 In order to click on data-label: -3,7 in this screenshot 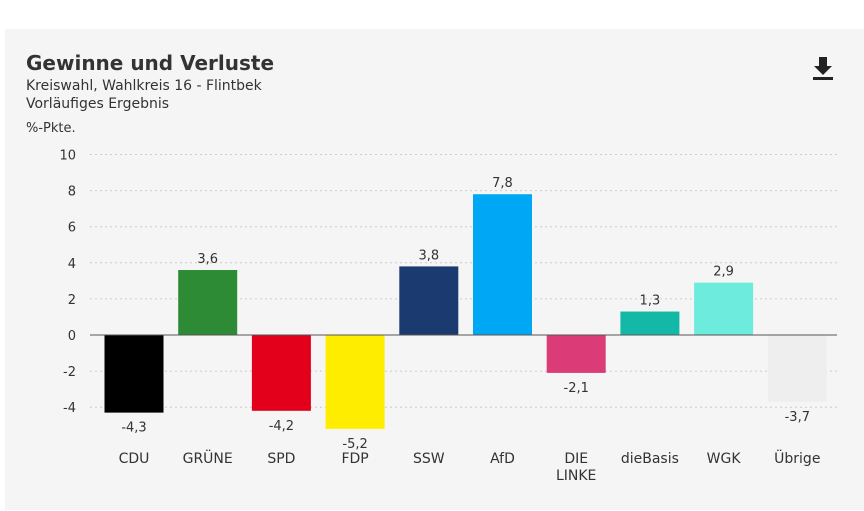, I will do `click(797, 417)`.